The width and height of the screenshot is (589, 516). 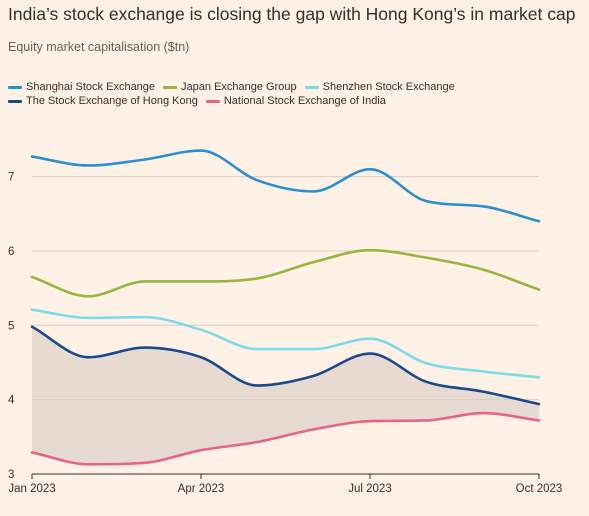 I want to click on legend-swatch-shanghai, so click(x=15, y=87).